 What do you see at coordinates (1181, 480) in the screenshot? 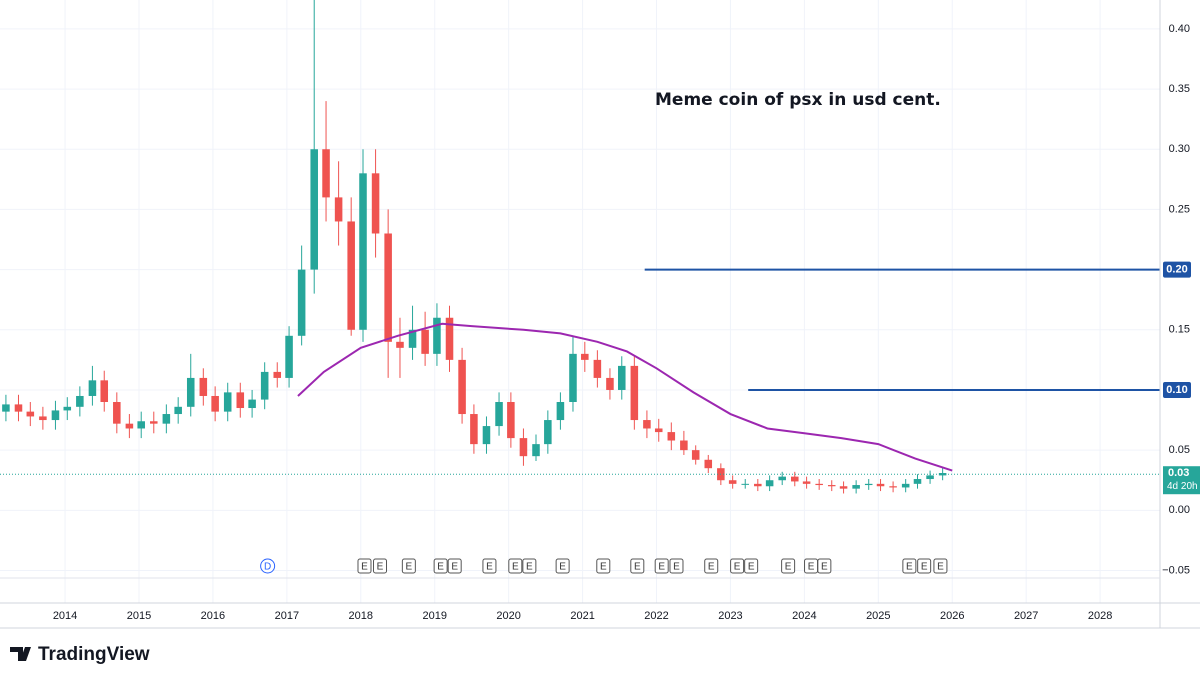
I see `last-price-box` at bounding box center [1181, 480].